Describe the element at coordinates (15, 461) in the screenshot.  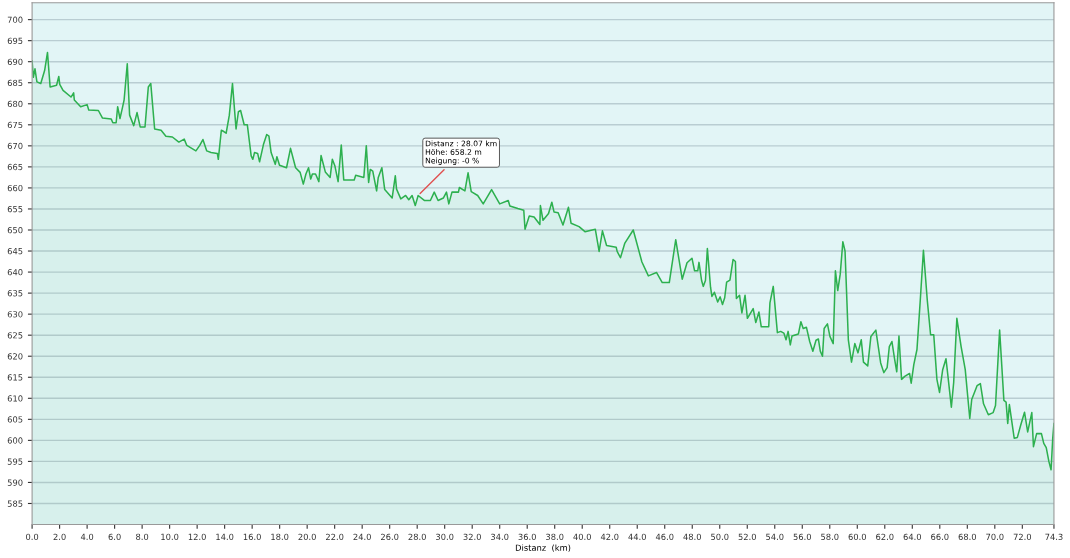
I see `y-tick-label: 595` at that location.